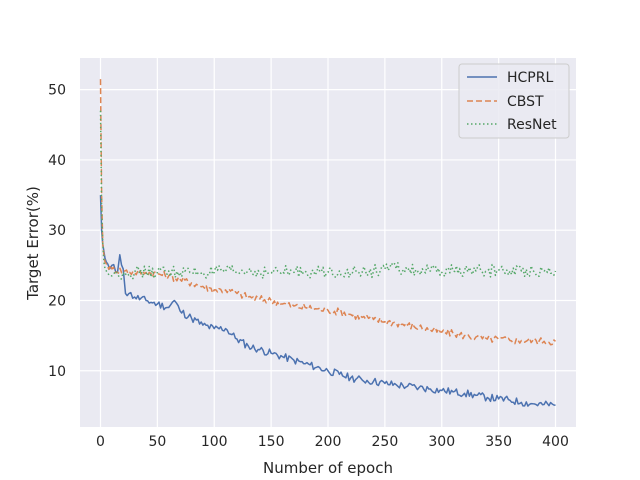 The image size is (640, 480). What do you see at coordinates (271, 442) in the screenshot?
I see `x-tick-label: 150` at bounding box center [271, 442].